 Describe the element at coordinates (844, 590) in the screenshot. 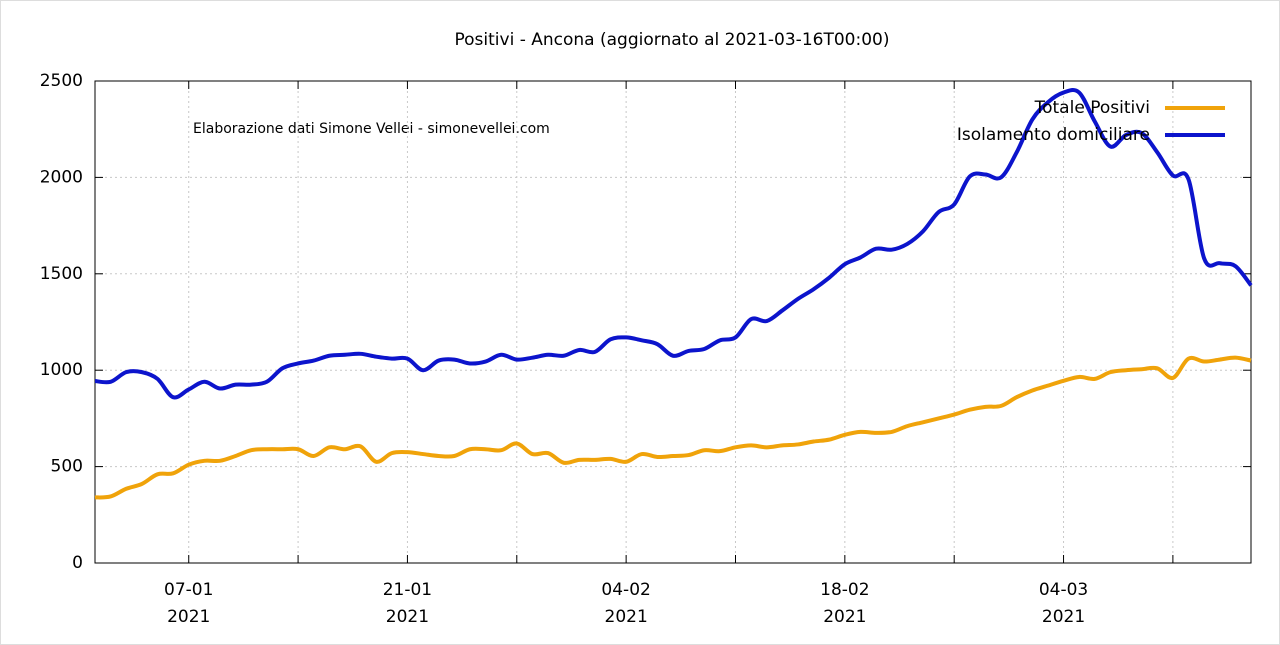

I see `x-tick-label: 18-02` at that location.